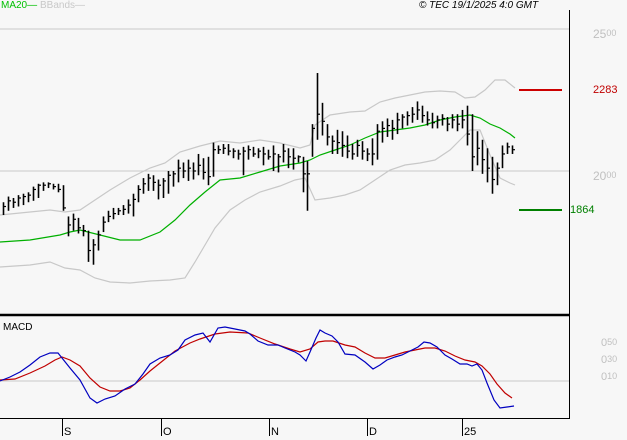 Image resolution: width=627 pixels, height=440 pixels. Describe the element at coordinates (373, 432) in the screenshot. I see `x-tick-label: D` at that location.